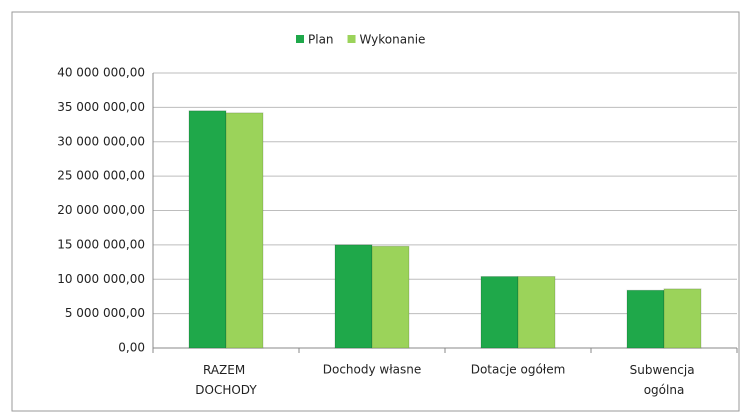  What do you see at coordinates (101, 279) in the screenshot?
I see `y-tick-label: 10 000 000,00` at bounding box center [101, 279].